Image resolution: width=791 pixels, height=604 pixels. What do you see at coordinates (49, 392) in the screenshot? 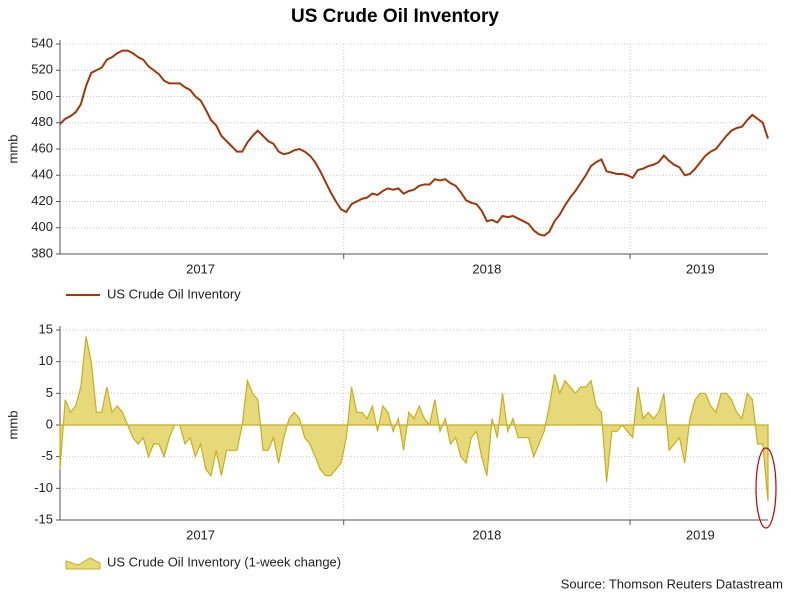
I see `y-tick-label: 5` at bounding box center [49, 392].